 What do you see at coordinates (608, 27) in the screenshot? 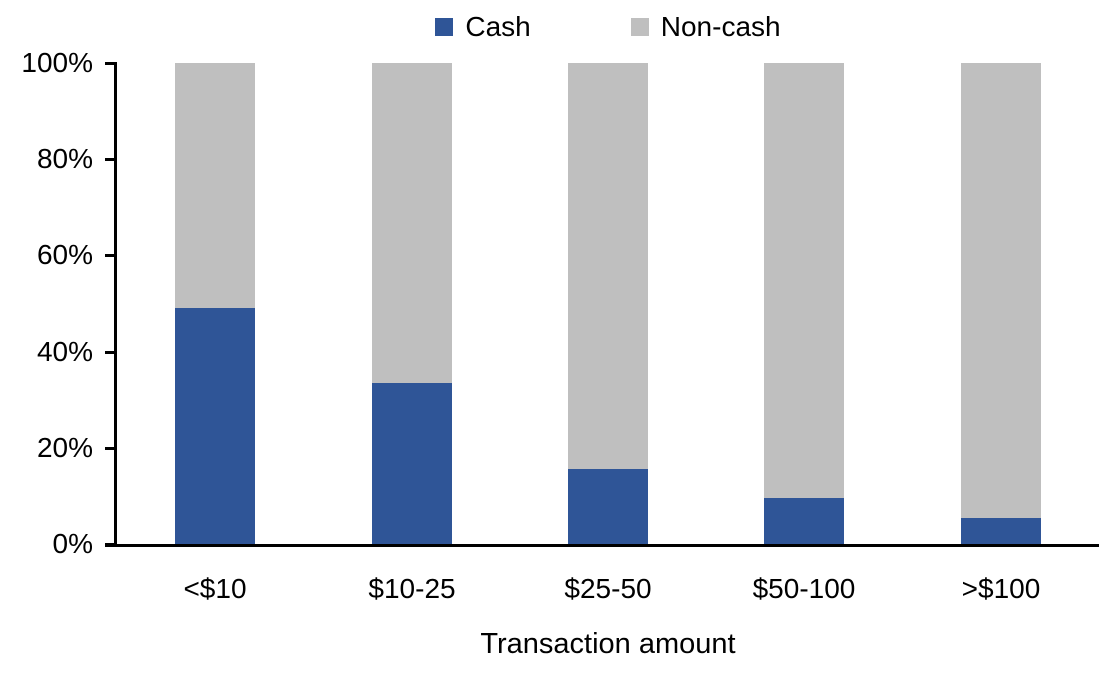
I see `legend: Cash Non-cash` at bounding box center [608, 27].